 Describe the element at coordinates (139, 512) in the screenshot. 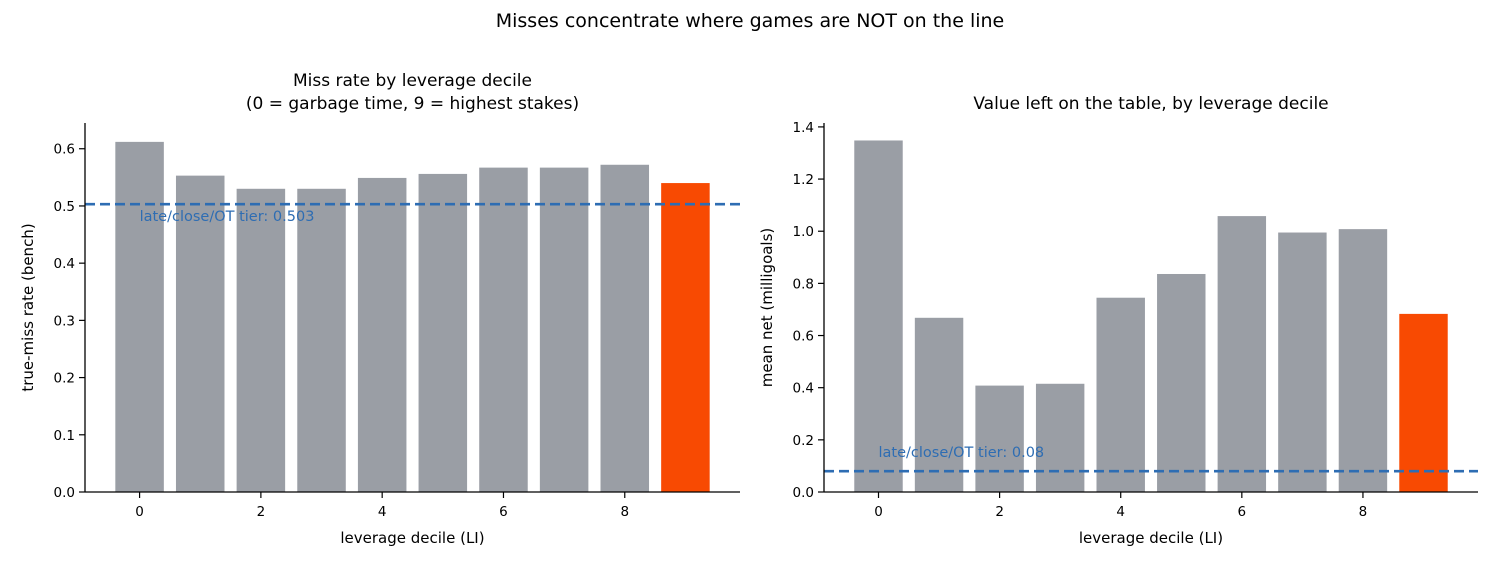

I see `panel-1-x-tick-label: 0` at that location.